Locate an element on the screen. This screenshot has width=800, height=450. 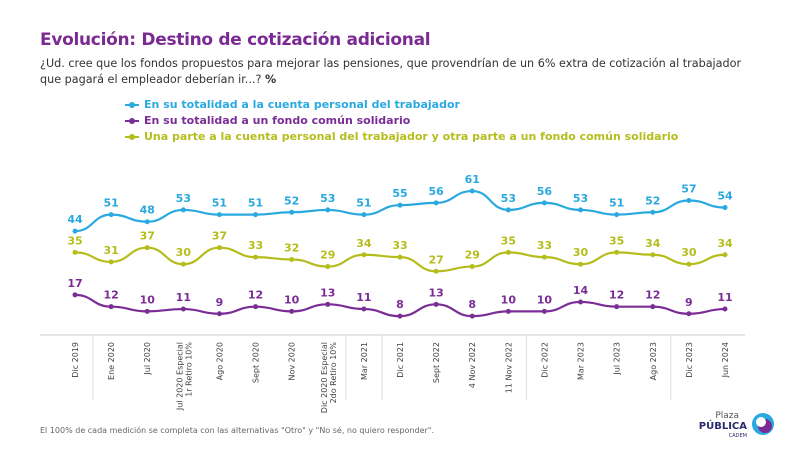
x-tick-label: Jul 2023 is located at coordinates (617, 359).